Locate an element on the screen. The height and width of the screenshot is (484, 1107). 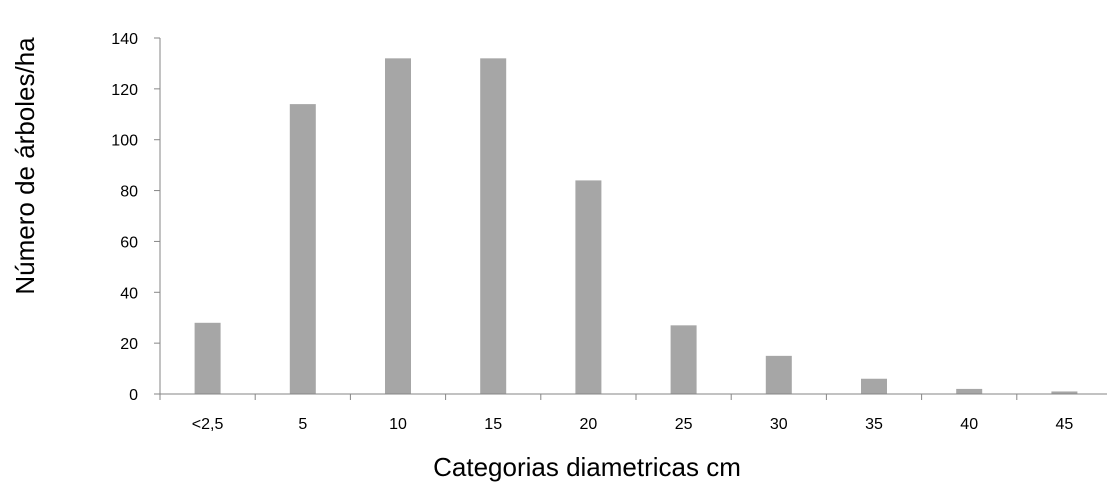
y-tick-label: 80 is located at coordinates (129, 192).